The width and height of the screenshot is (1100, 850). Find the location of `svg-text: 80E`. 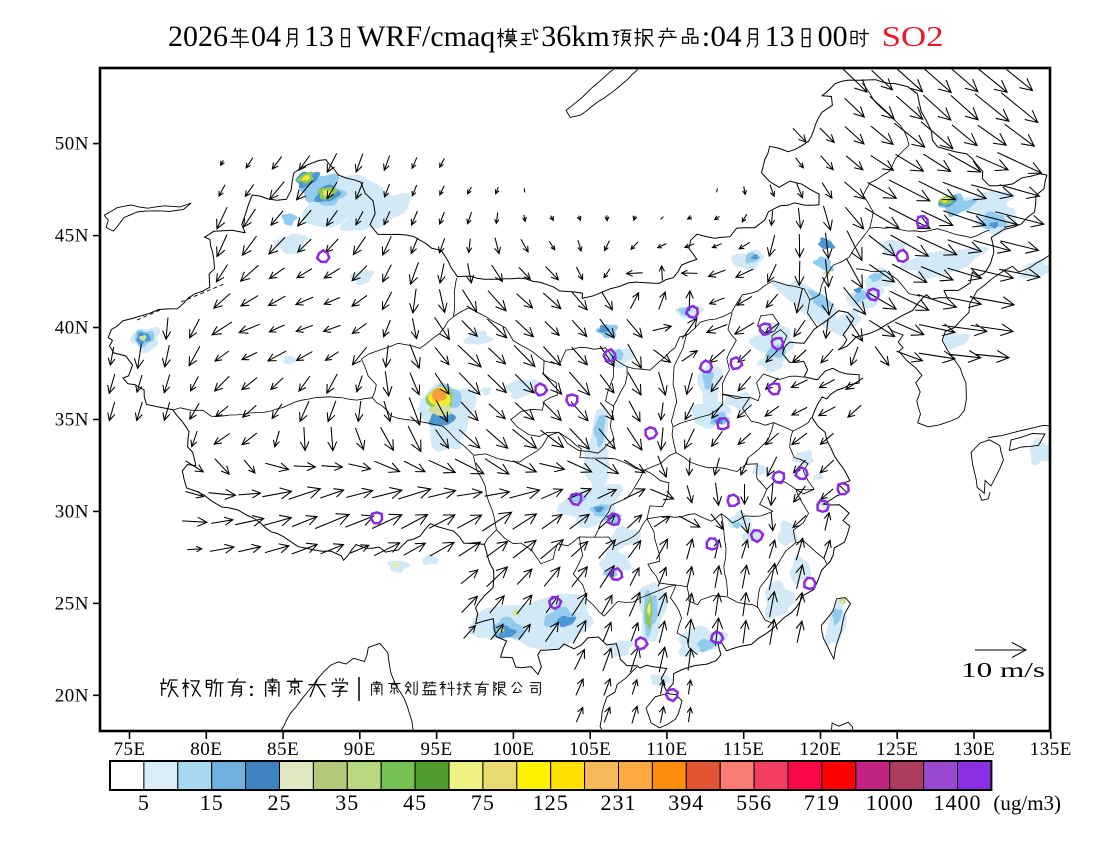

svg-text: 80E is located at coordinates (206, 749).